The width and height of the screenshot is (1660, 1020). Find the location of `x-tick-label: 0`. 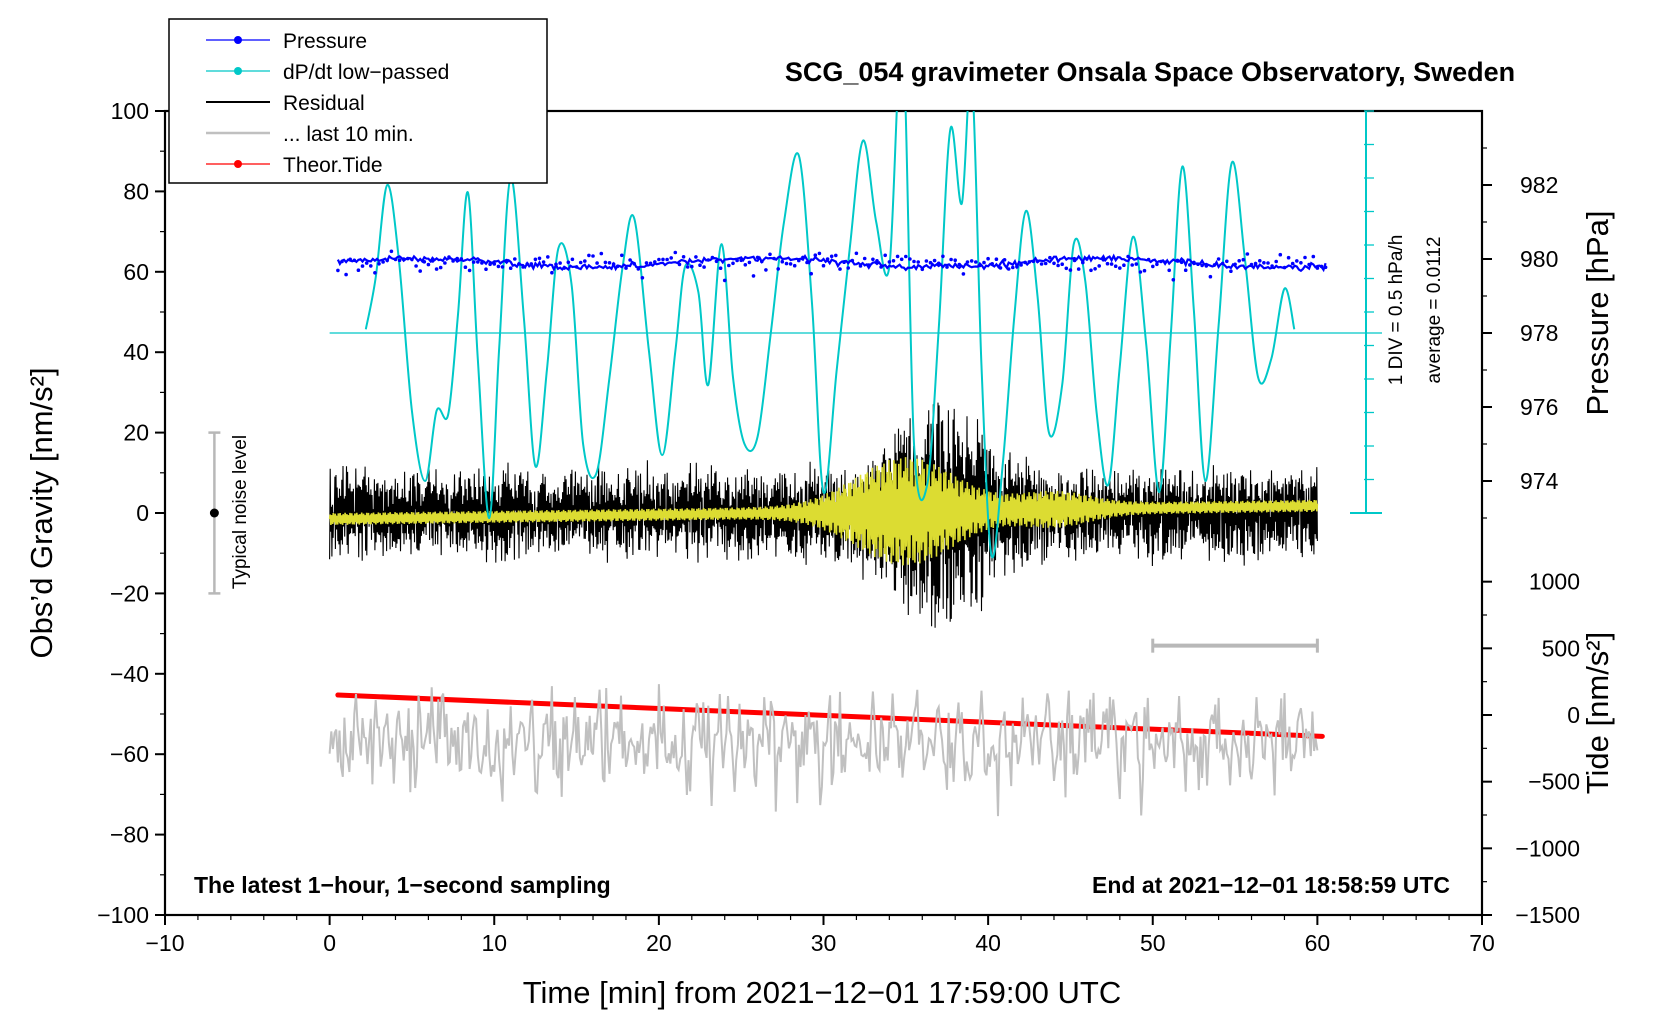

x-tick-label: 0 is located at coordinates (329, 943).